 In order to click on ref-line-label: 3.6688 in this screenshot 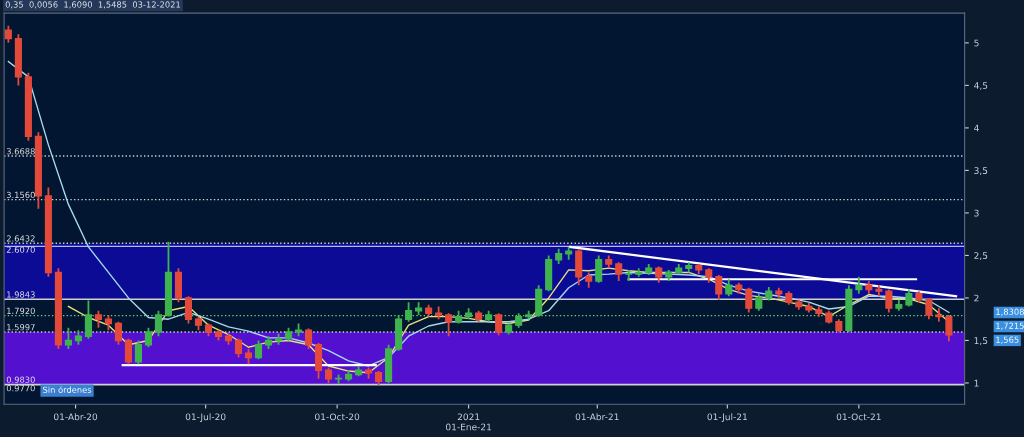, I will do `click(20, 151)`.